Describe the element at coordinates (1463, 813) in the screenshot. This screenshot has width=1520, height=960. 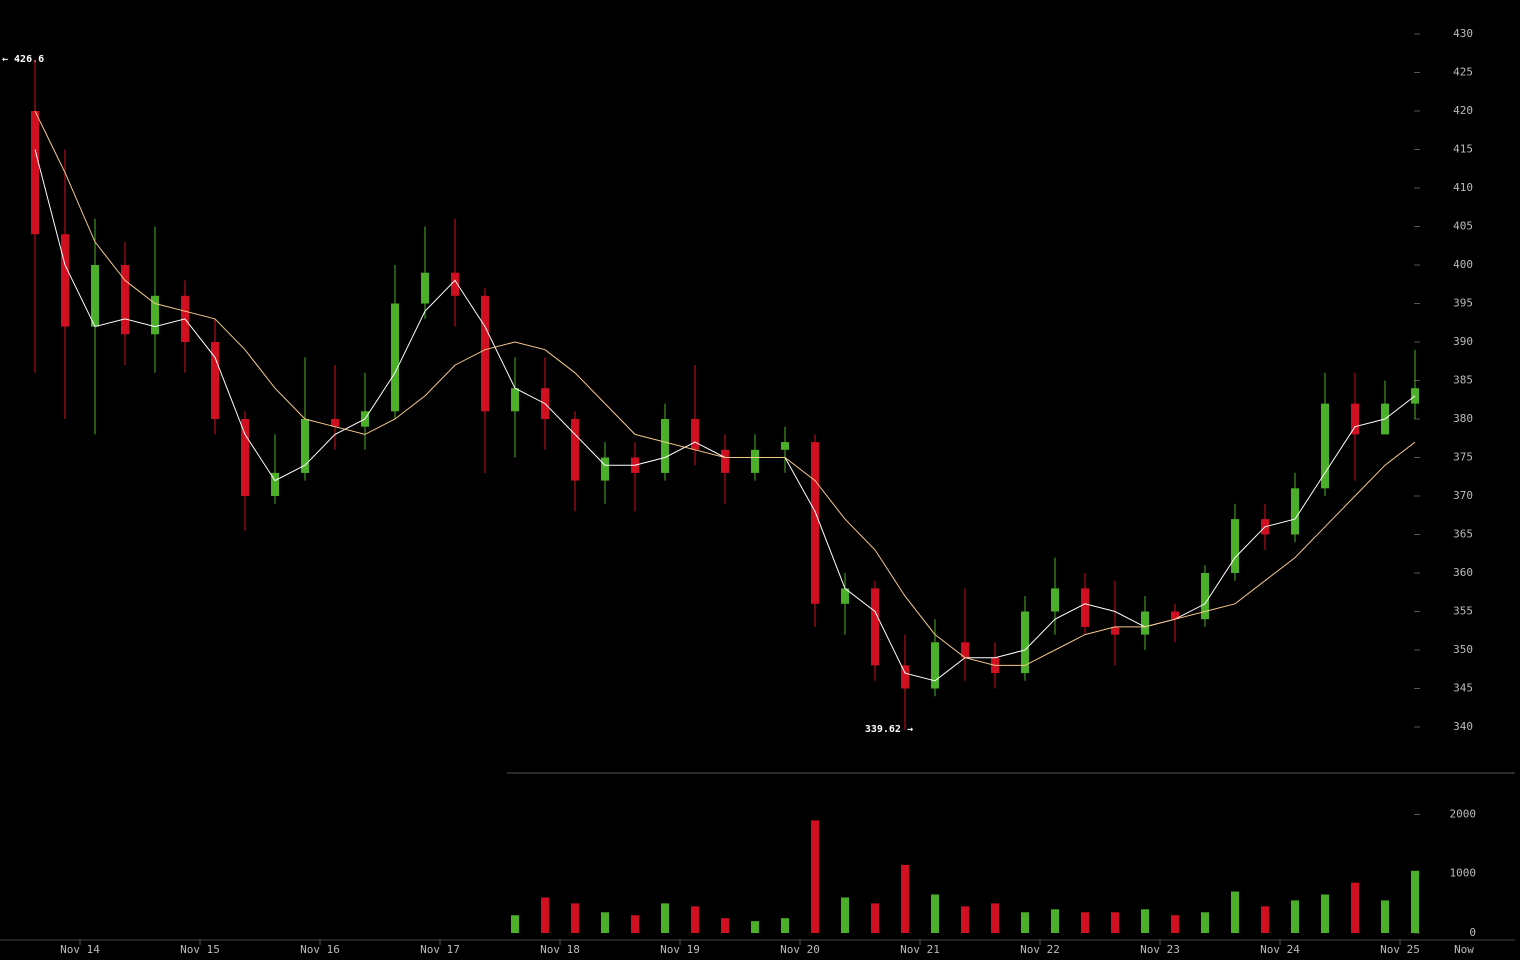
I see `volume-tick-label: 2000` at that location.